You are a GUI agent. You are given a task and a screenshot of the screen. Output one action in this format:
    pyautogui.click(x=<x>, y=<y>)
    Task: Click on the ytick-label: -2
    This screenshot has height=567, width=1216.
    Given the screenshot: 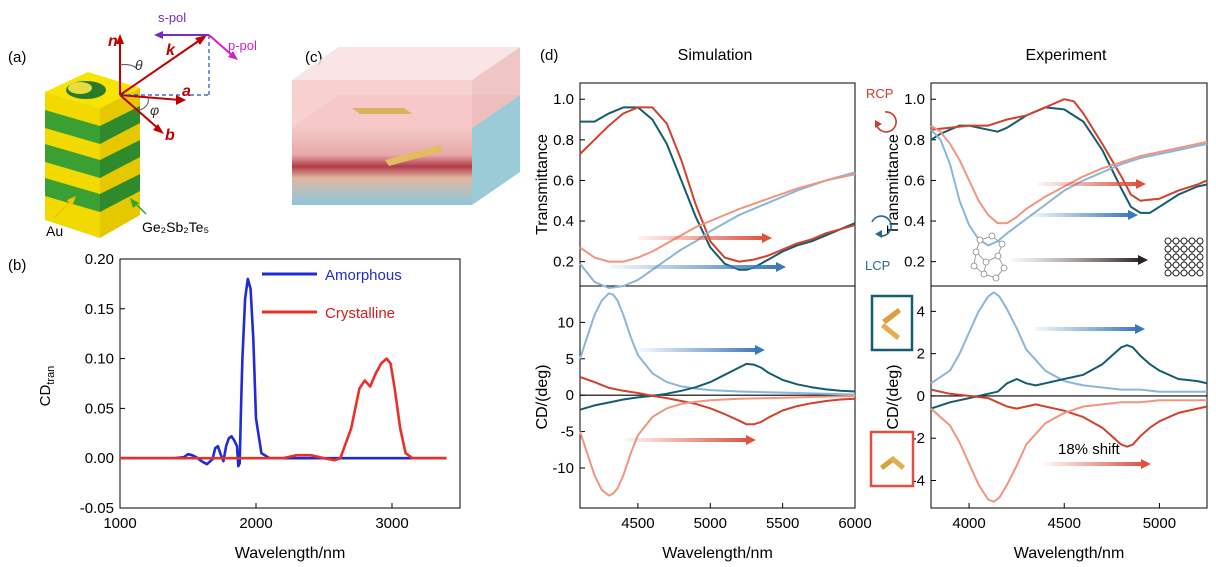 What is the action you would take?
    pyautogui.click(x=918, y=438)
    